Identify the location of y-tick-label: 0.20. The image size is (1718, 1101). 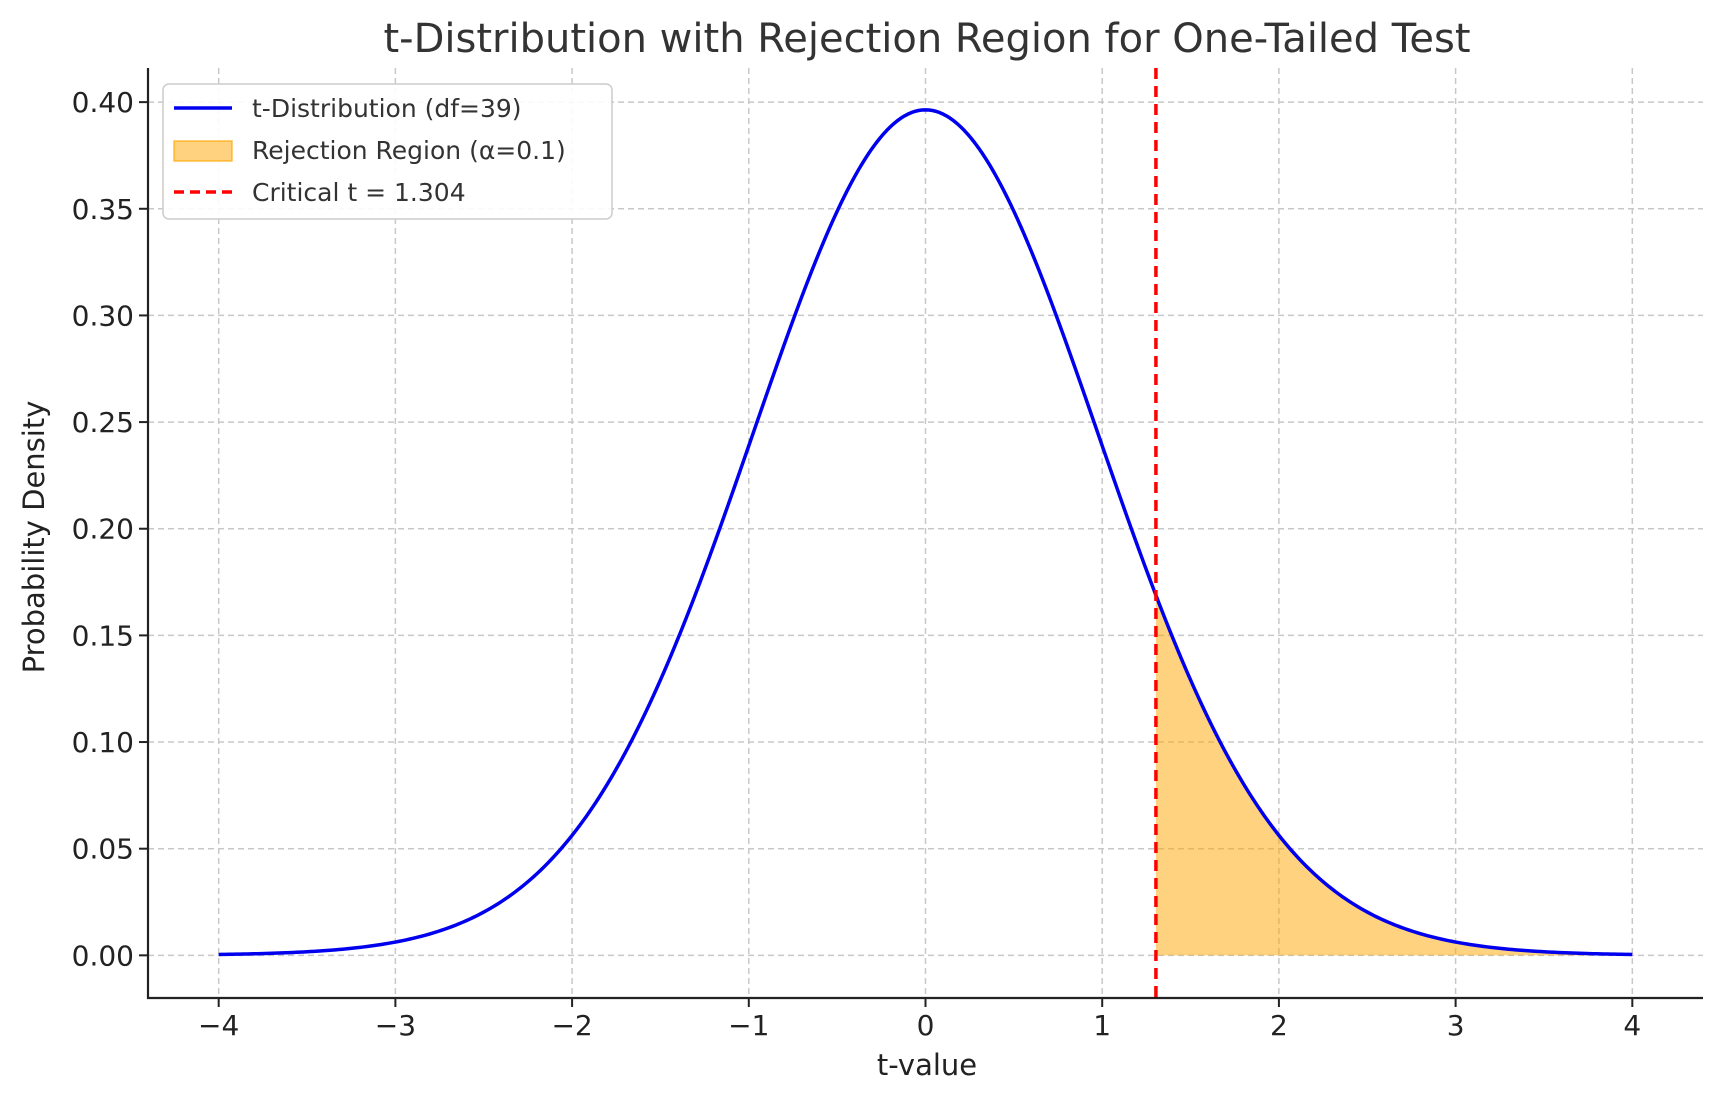
(103, 529).